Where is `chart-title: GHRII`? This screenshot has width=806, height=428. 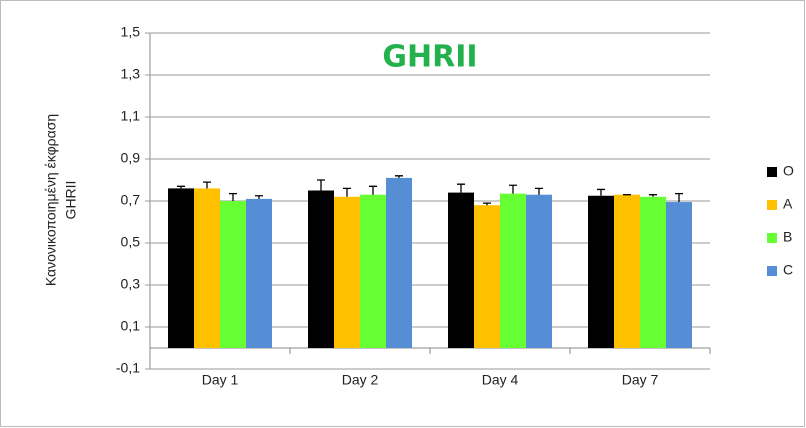 chart-title: GHRII is located at coordinates (429, 57).